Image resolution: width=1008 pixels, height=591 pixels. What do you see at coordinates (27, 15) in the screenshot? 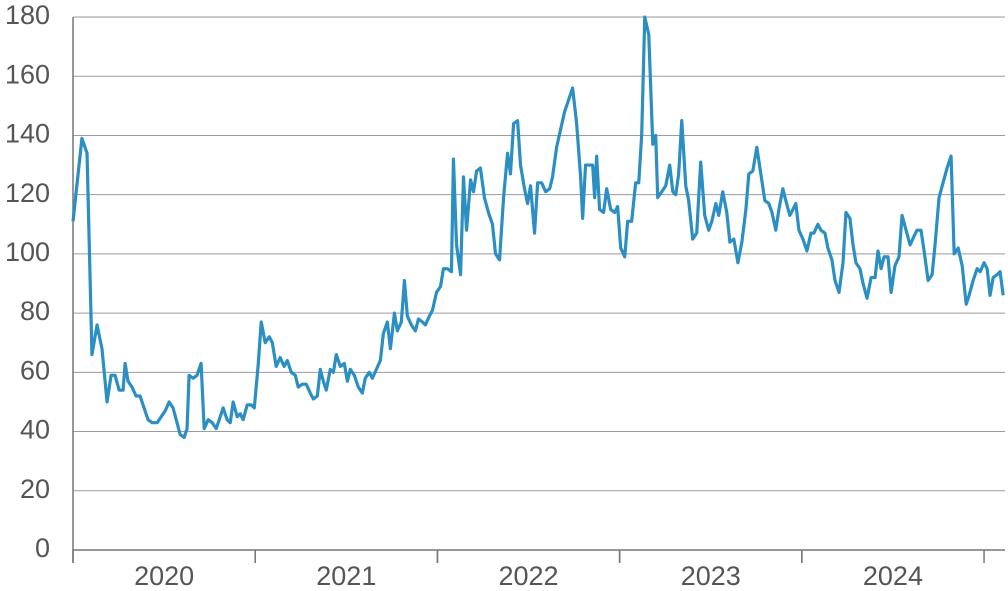
I see `y-tick-label: 180` at bounding box center [27, 15].